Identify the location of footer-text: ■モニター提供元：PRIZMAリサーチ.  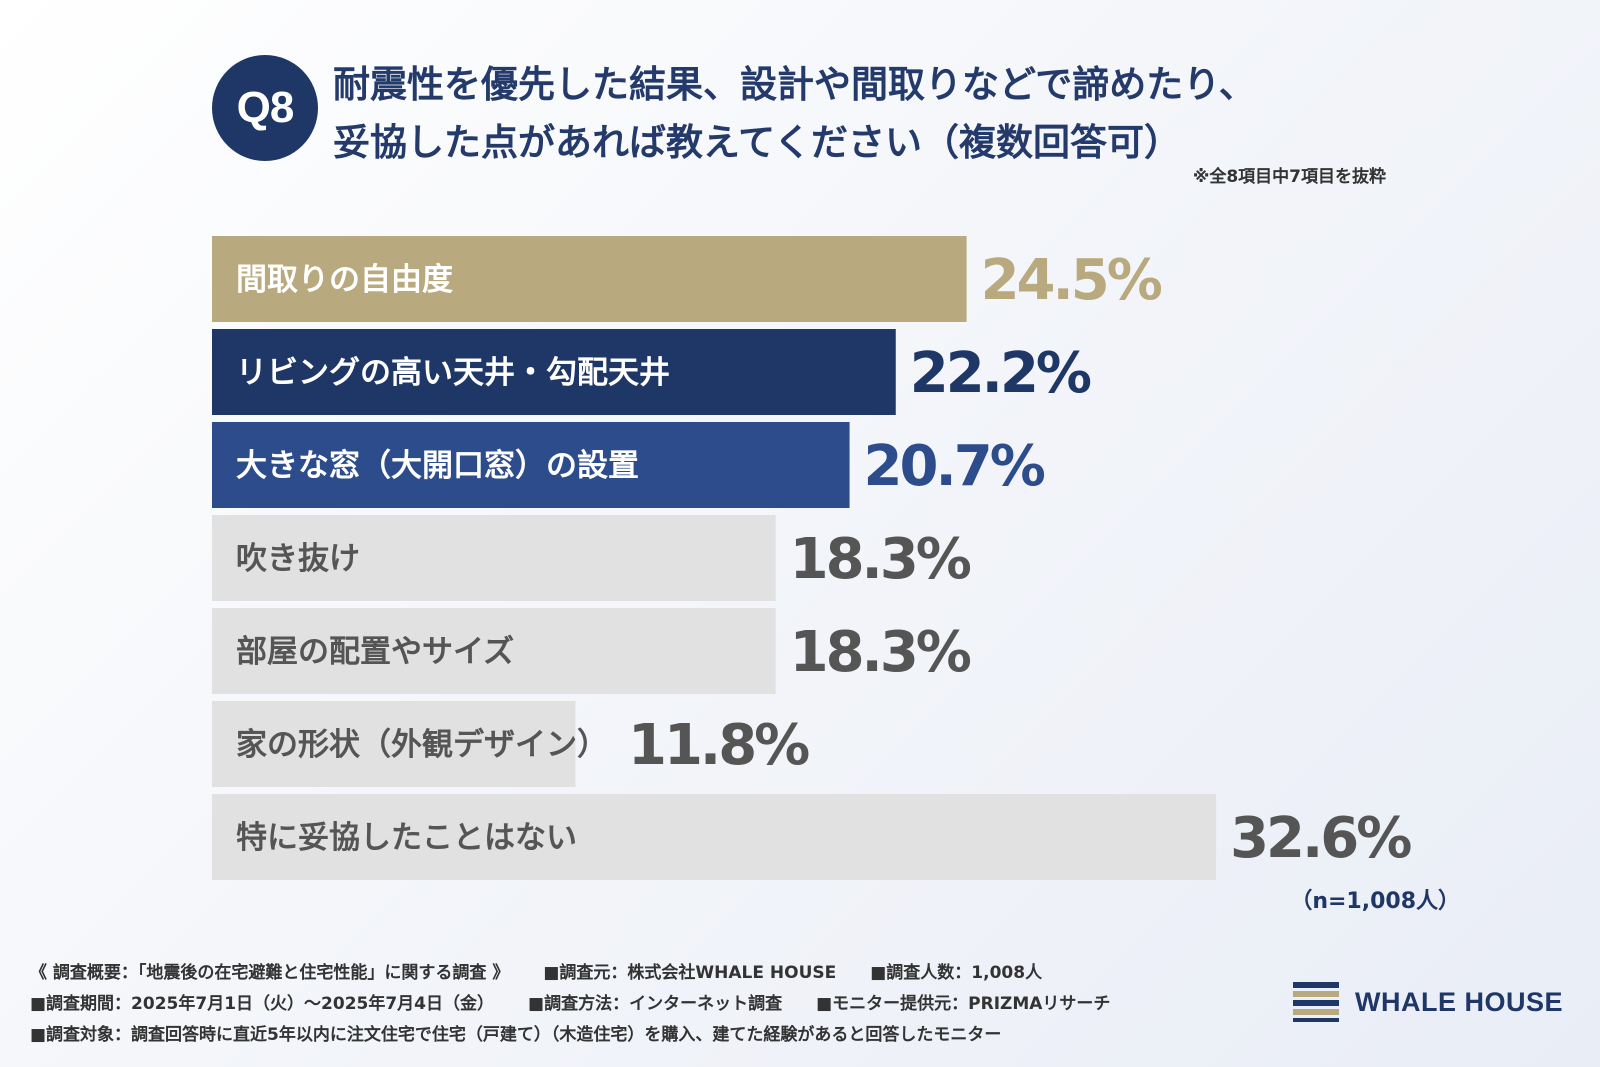
(963, 1004).